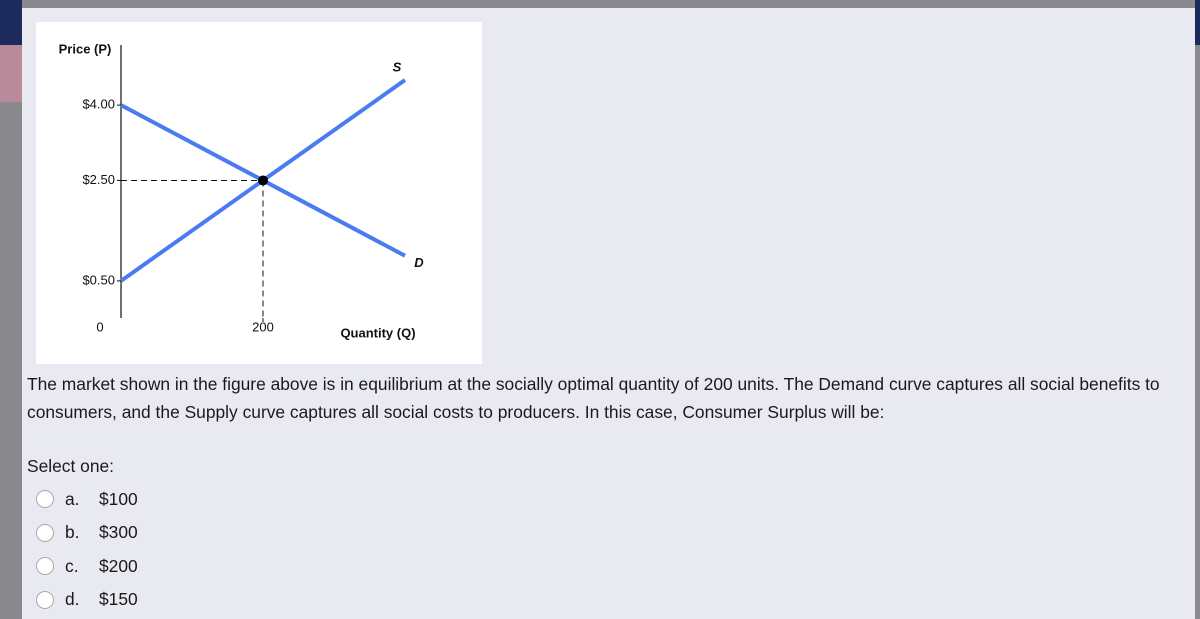 The image size is (1200, 619). What do you see at coordinates (118, 599) in the screenshot?
I see `option-text: $150` at bounding box center [118, 599].